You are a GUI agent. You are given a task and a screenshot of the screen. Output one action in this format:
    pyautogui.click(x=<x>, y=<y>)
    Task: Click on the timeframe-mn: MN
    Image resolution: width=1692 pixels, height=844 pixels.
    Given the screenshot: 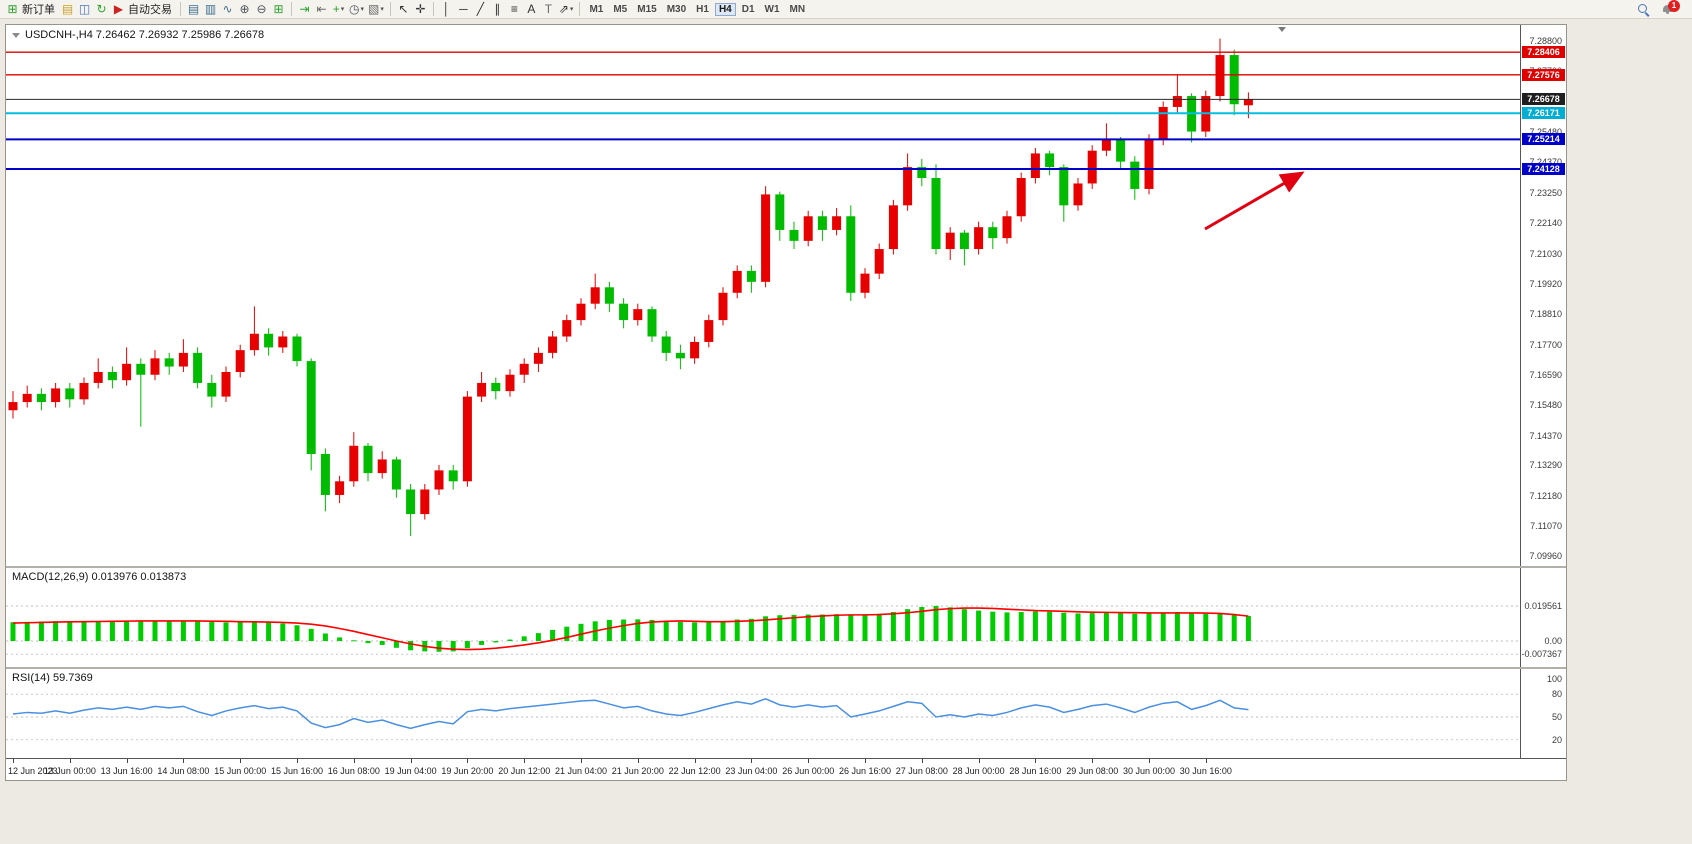 What is the action you would take?
    pyautogui.click(x=797, y=9)
    